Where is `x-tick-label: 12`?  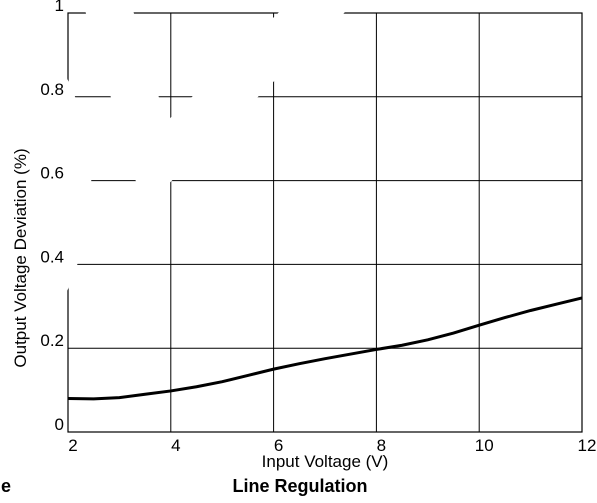 x-tick-label: 12 is located at coordinates (587, 445).